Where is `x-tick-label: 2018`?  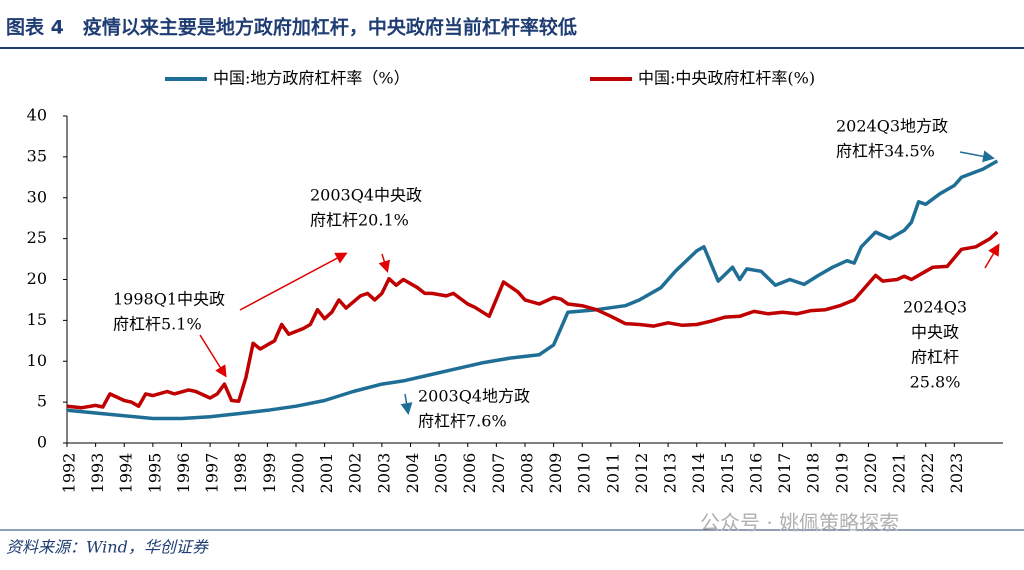 x-tick-label: 2018 is located at coordinates (813, 473).